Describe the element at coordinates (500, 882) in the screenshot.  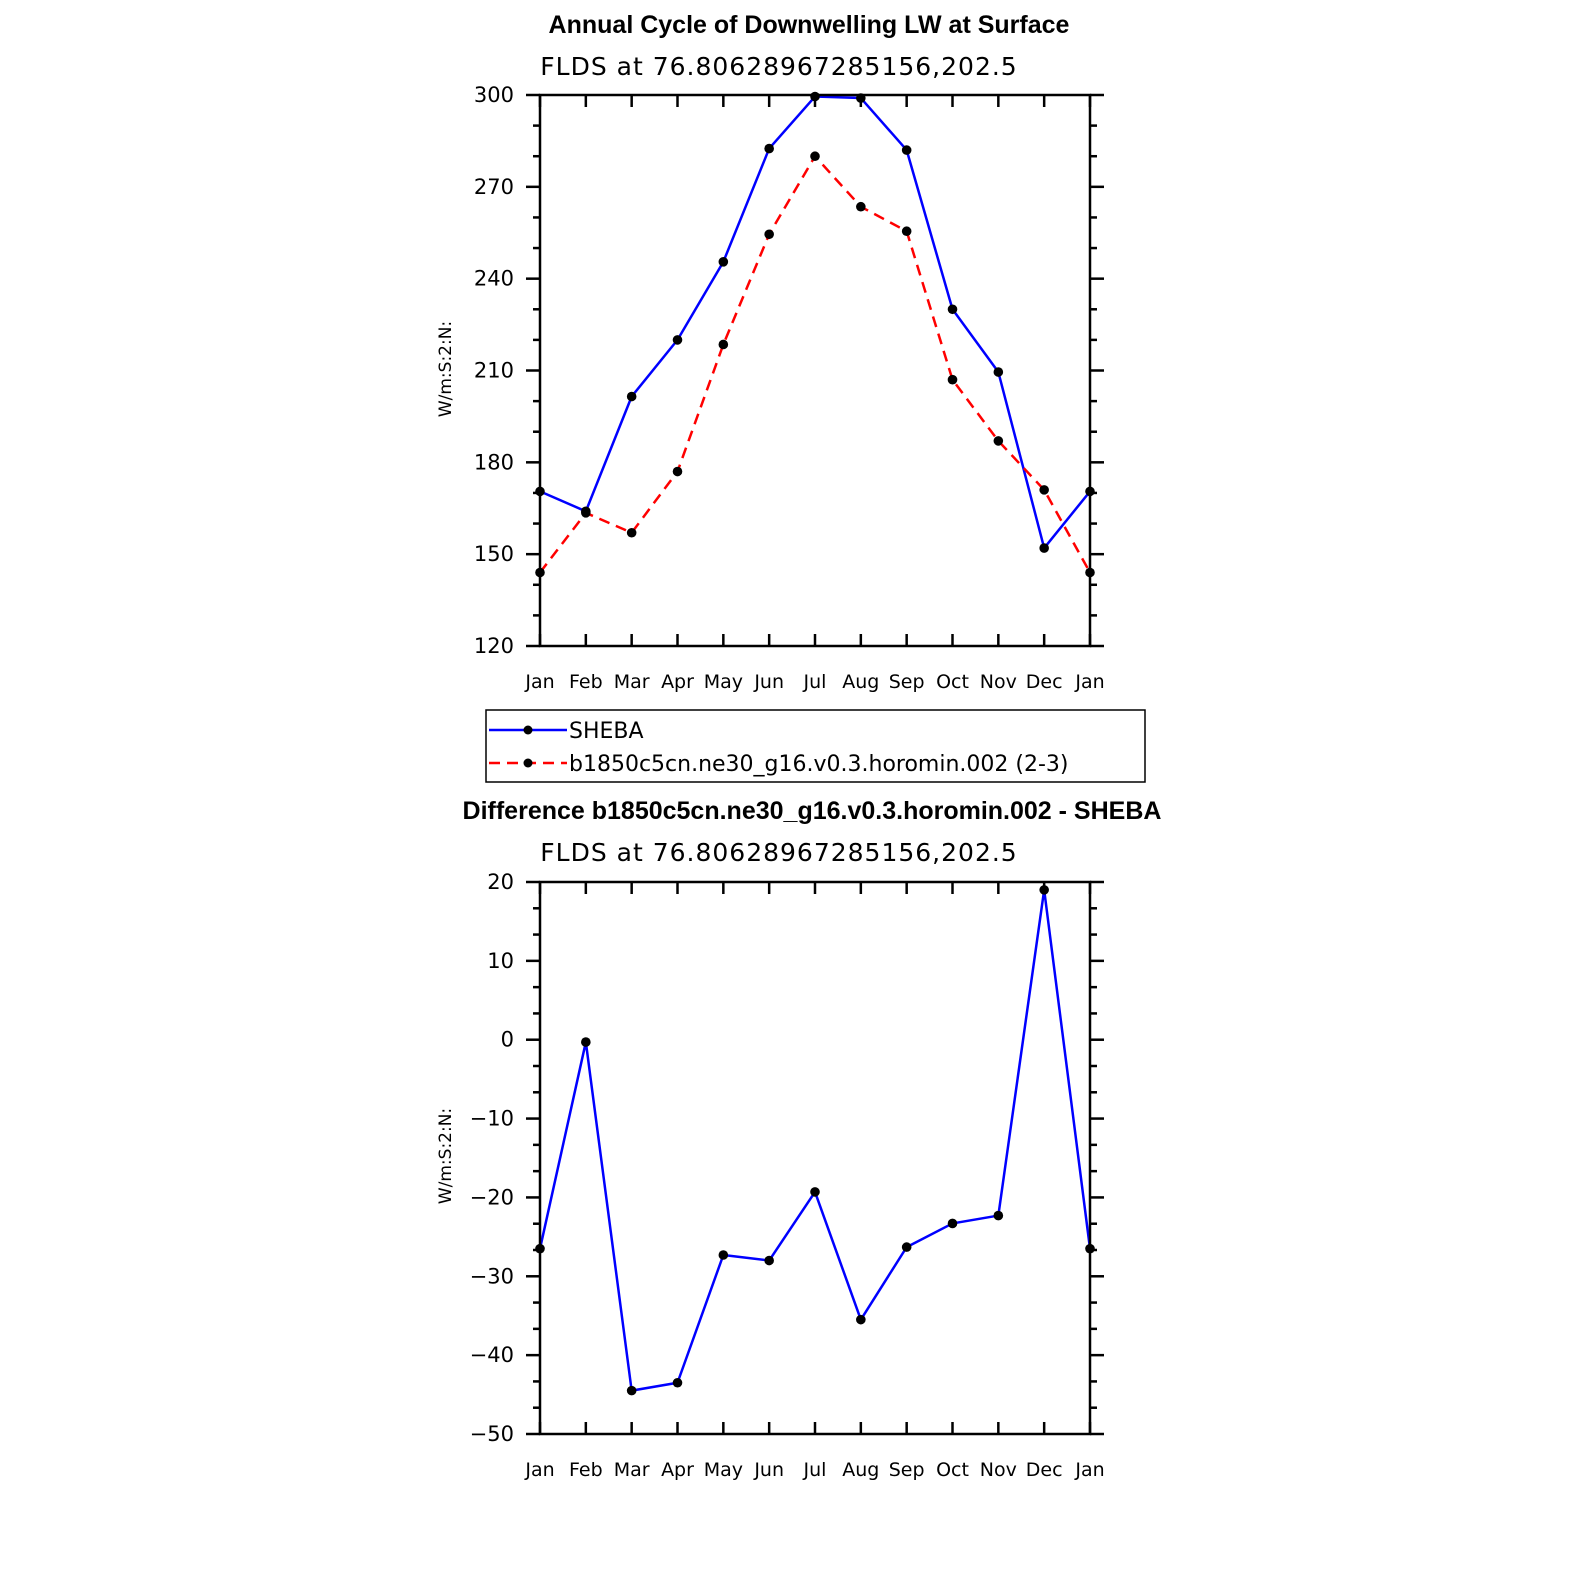
I see `y-tick-label: 20` at that location.